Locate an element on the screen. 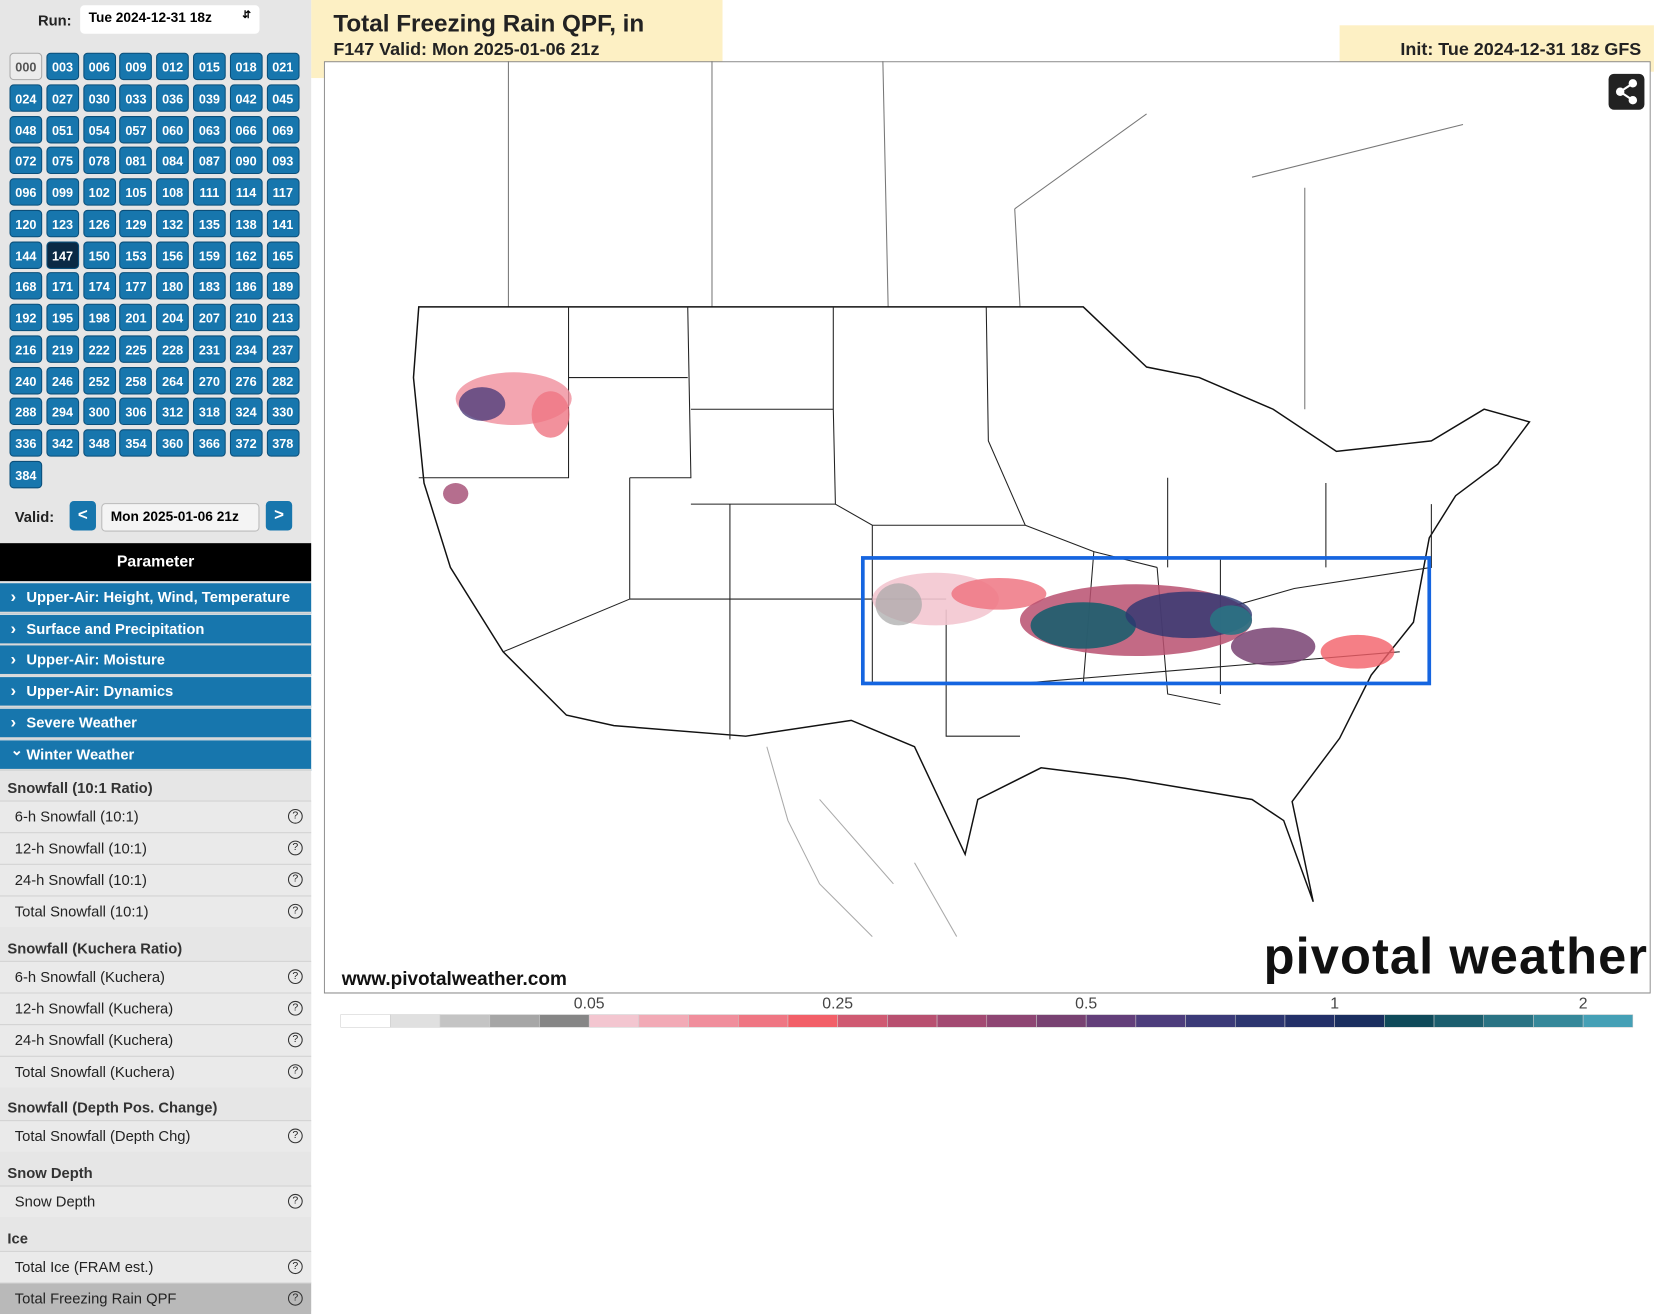  hour-button: 237 is located at coordinates (283, 349).